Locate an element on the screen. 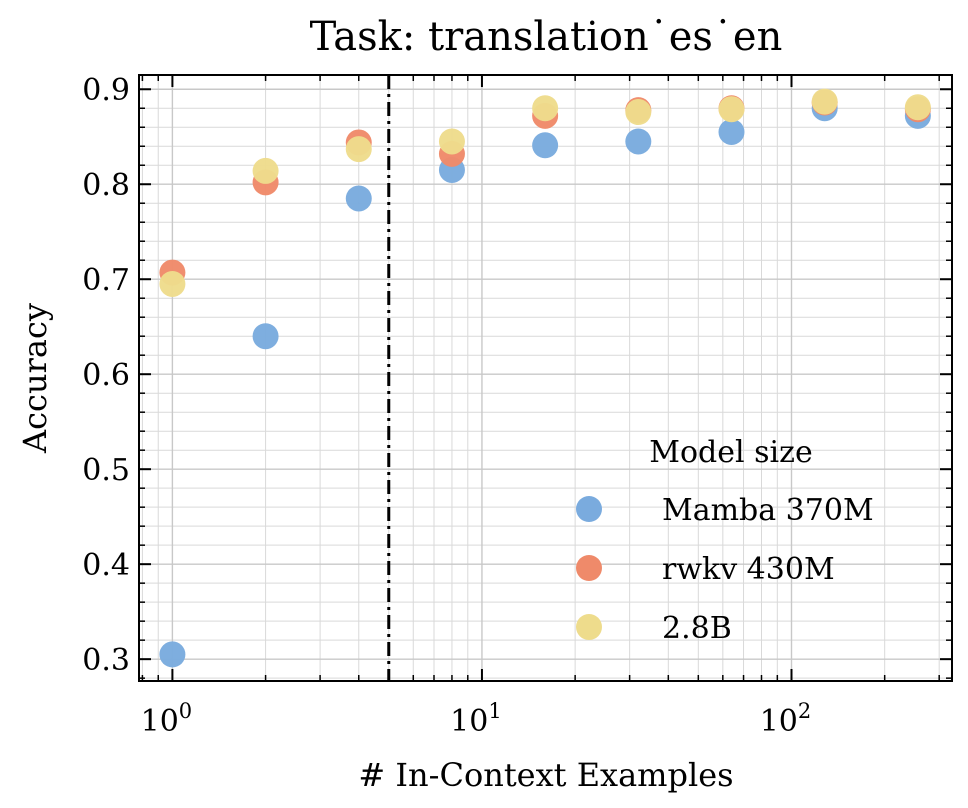 The width and height of the screenshot is (968, 808). x-axis-label: # In-Context Examples is located at coordinates (545, 775).